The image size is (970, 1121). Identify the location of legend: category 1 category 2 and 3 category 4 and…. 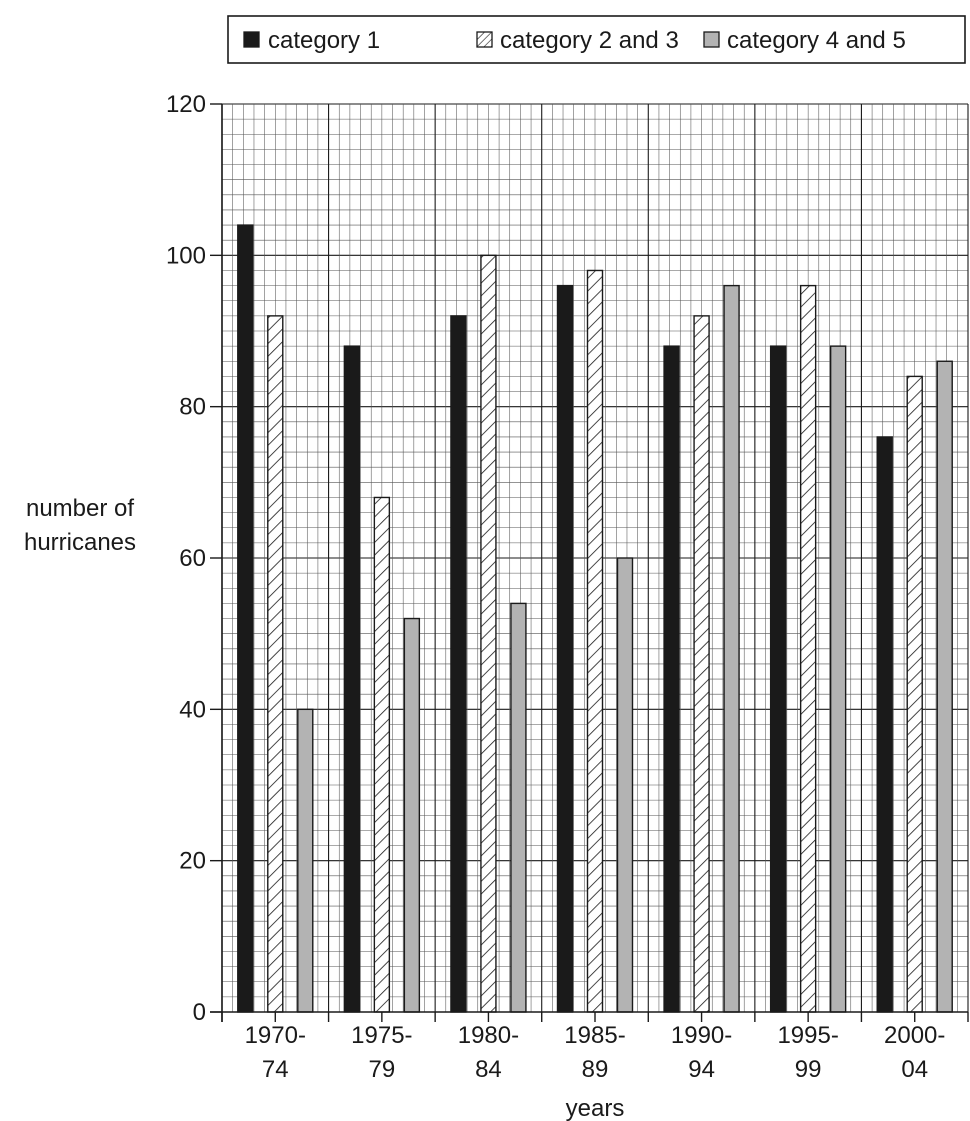
(596, 39).